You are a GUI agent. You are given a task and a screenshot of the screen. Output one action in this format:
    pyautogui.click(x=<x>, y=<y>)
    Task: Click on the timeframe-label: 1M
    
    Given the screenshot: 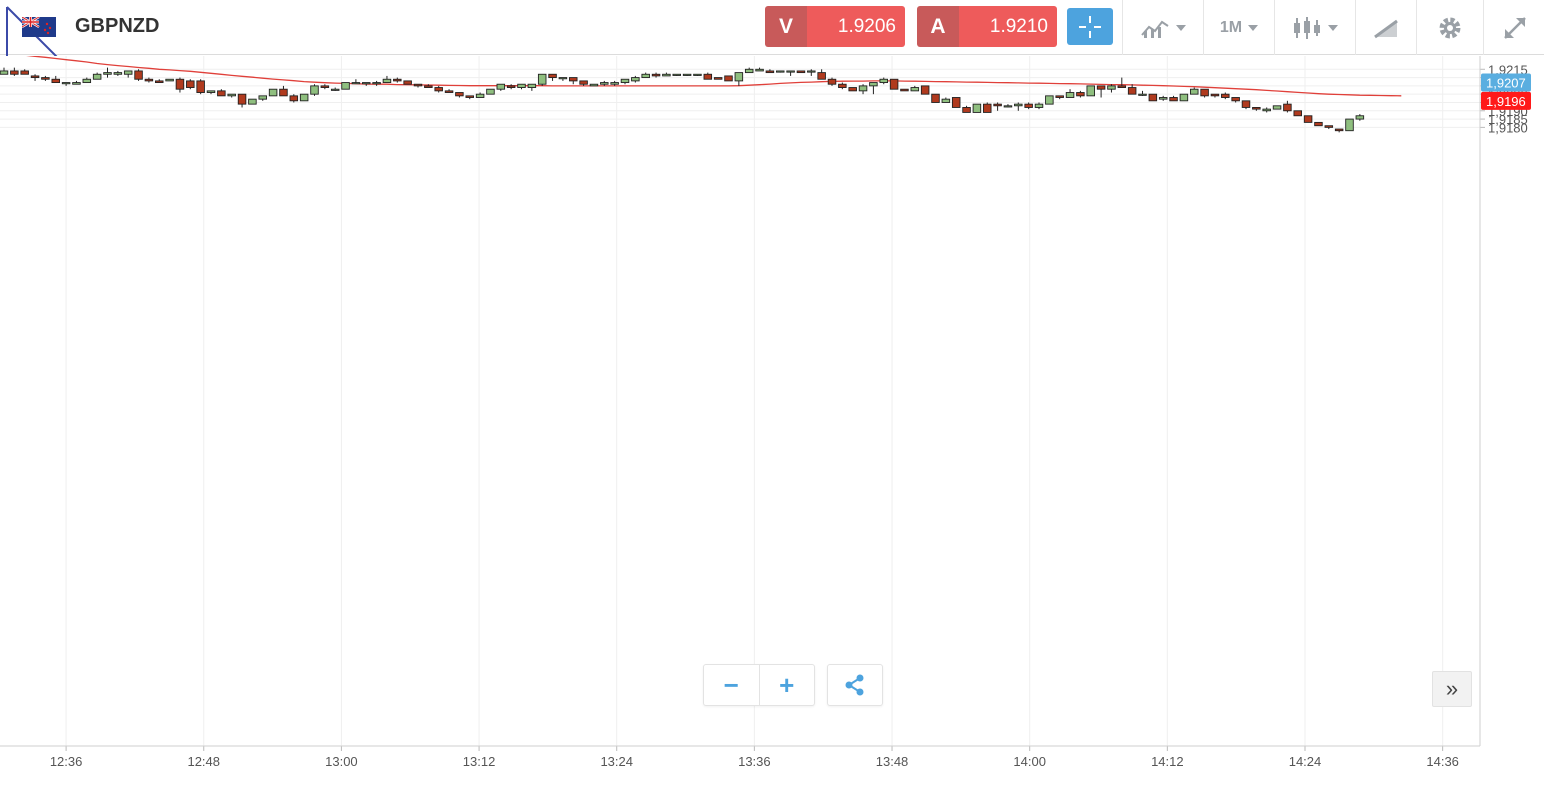 What is the action you would take?
    pyautogui.click(x=1231, y=27)
    